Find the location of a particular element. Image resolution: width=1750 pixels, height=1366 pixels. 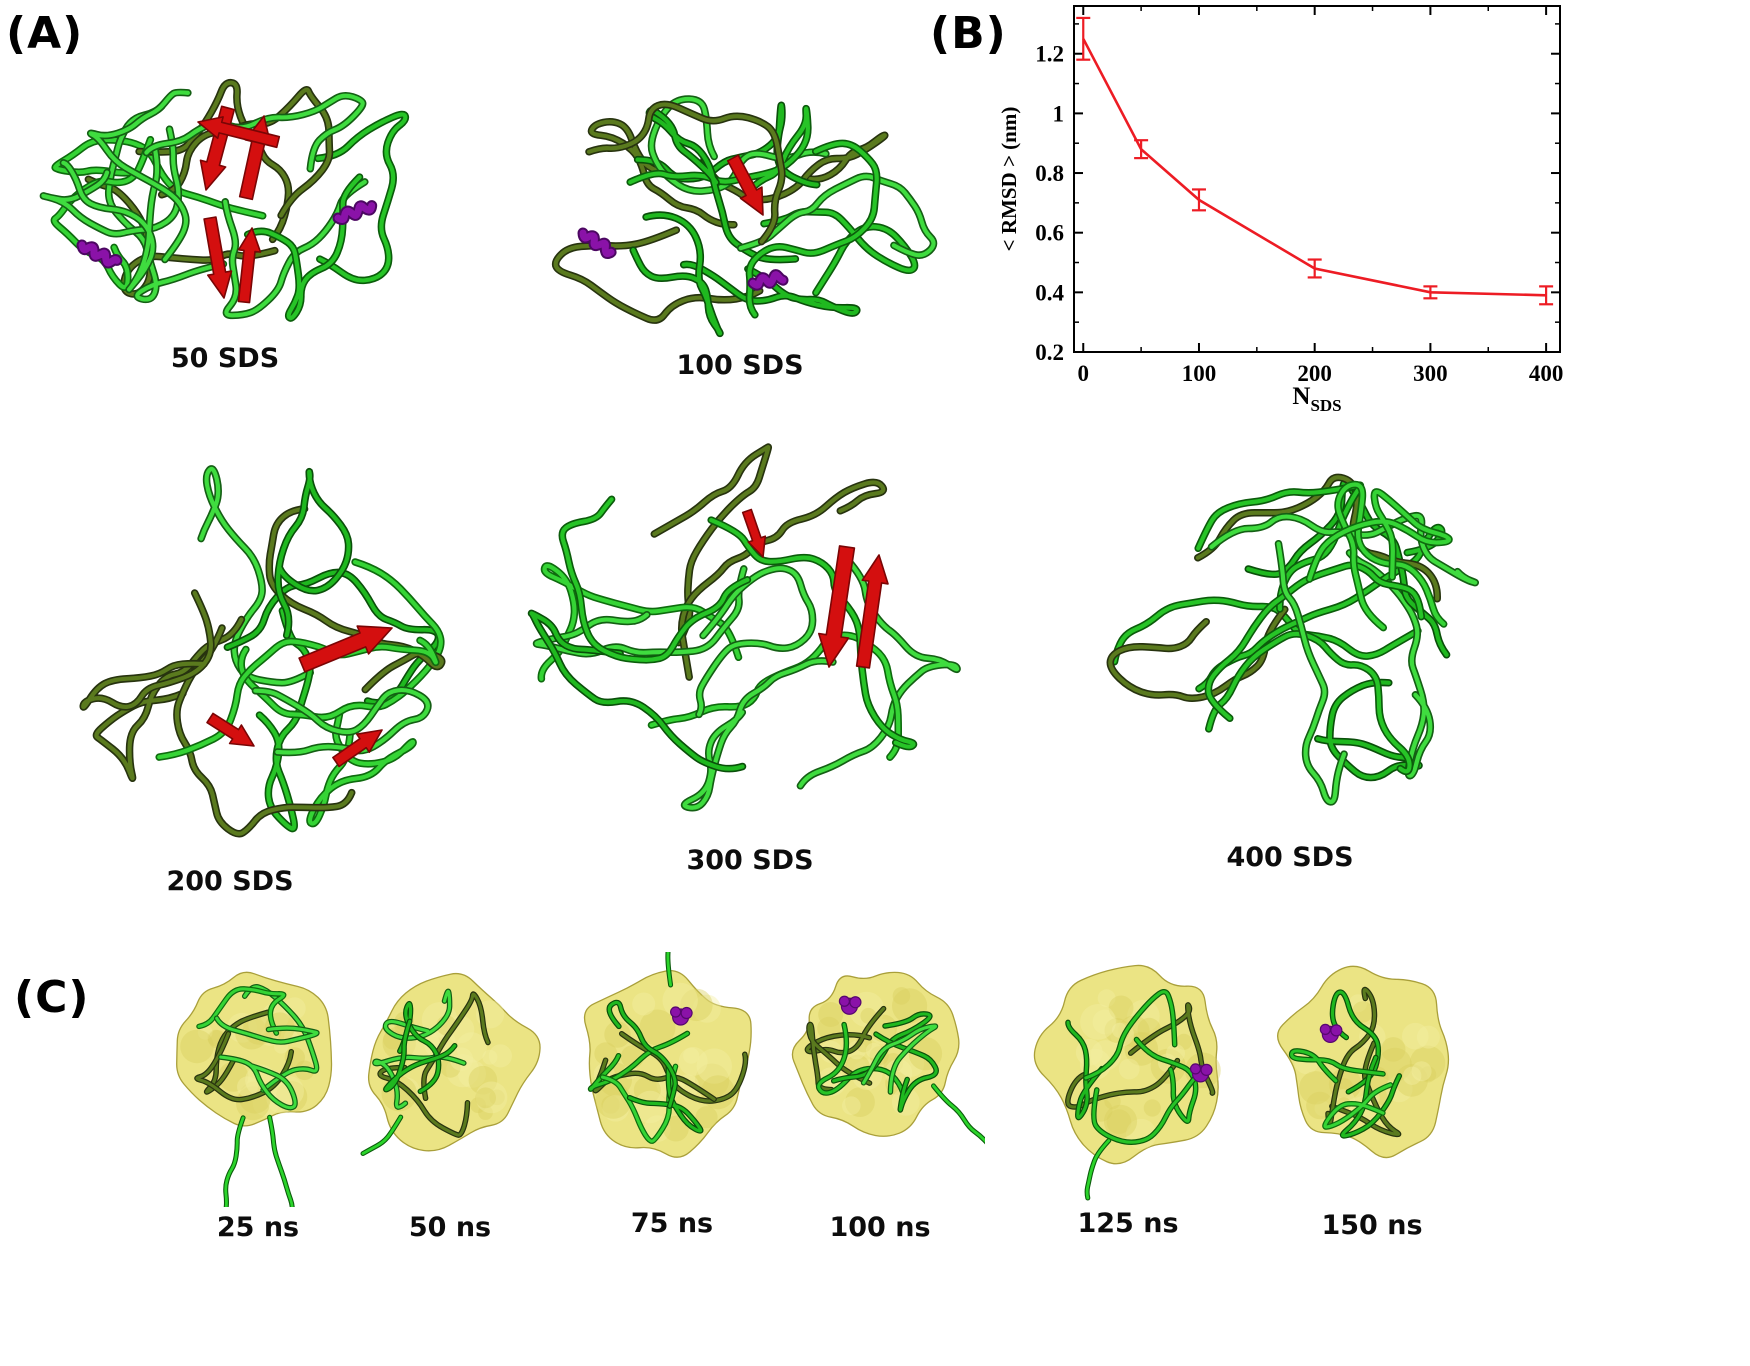

x-tick-label: 0 is located at coordinates (1084, 373).